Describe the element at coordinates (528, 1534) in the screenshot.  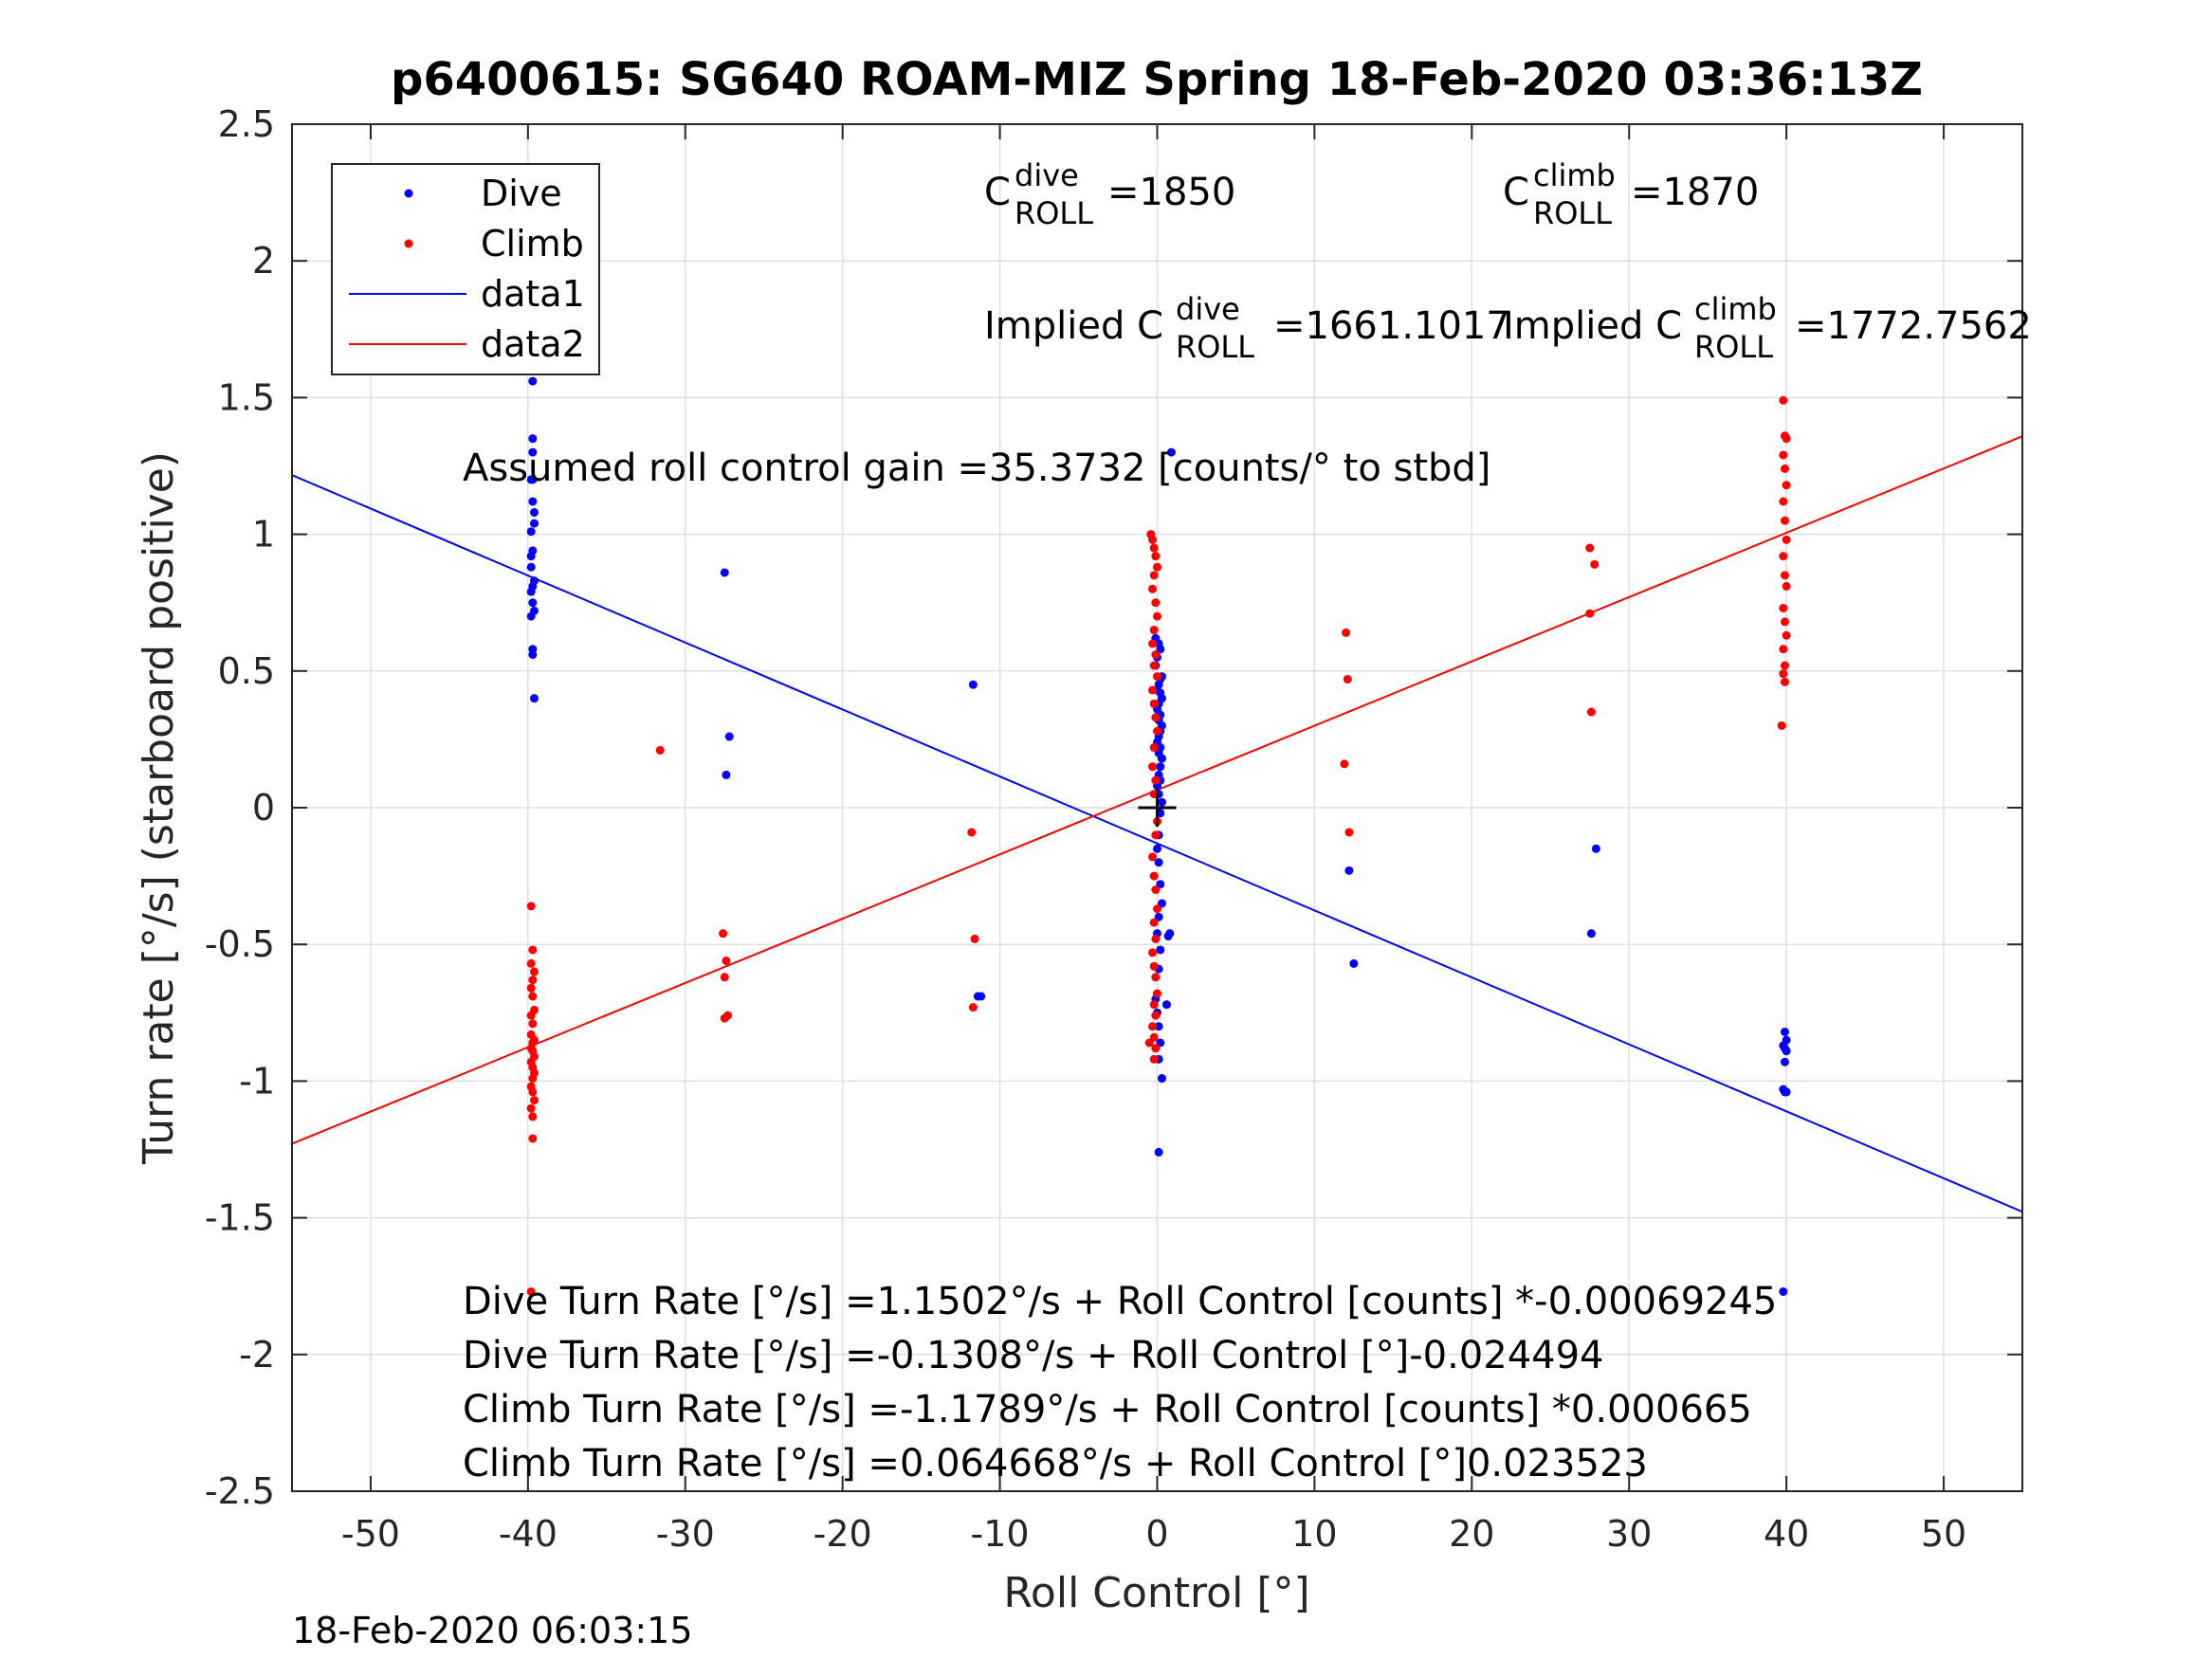
I see `x-tick-label: -40` at that location.